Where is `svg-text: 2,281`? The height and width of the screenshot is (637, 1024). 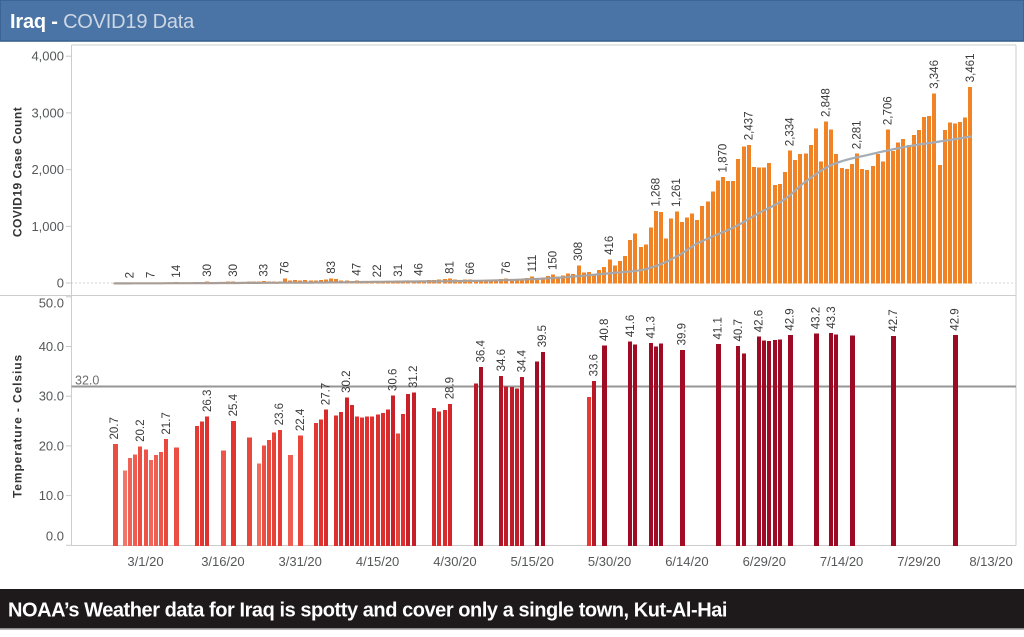
svg-text: 2,281 is located at coordinates (858, 134).